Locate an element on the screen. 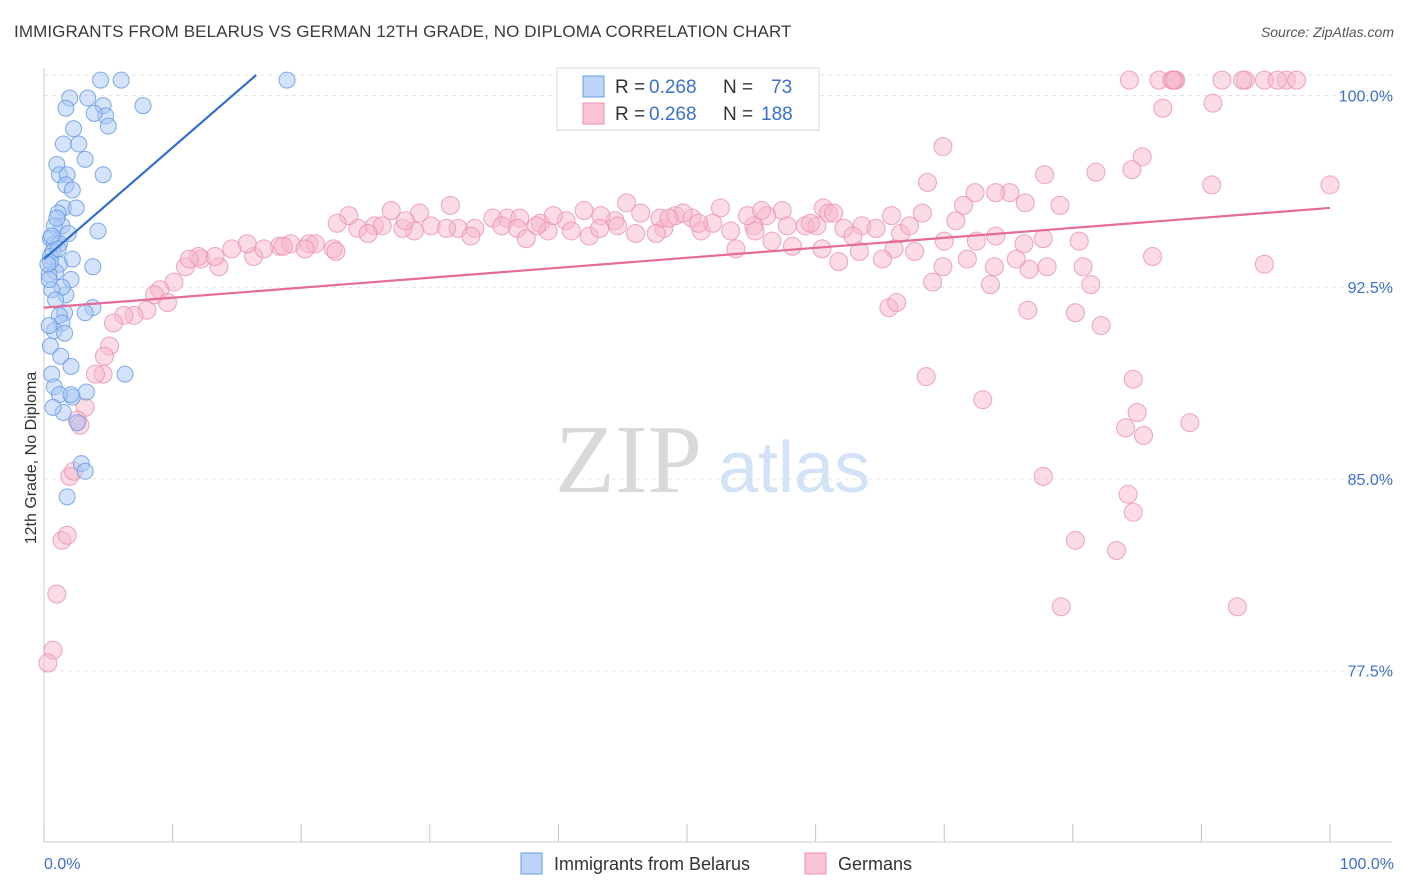 The width and height of the screenshot is (1406, 892). legend-r-label-2: R = is located at coordinates (630, 114).